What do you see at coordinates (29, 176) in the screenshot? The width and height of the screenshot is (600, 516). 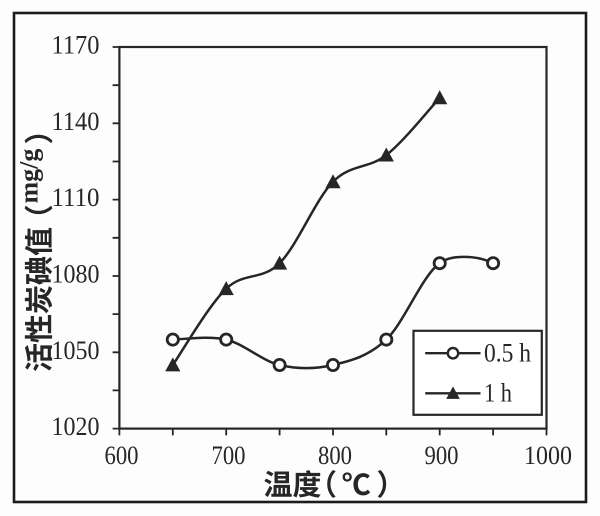 I see `svg-text: mg/g` at bounding box center [29, 176].